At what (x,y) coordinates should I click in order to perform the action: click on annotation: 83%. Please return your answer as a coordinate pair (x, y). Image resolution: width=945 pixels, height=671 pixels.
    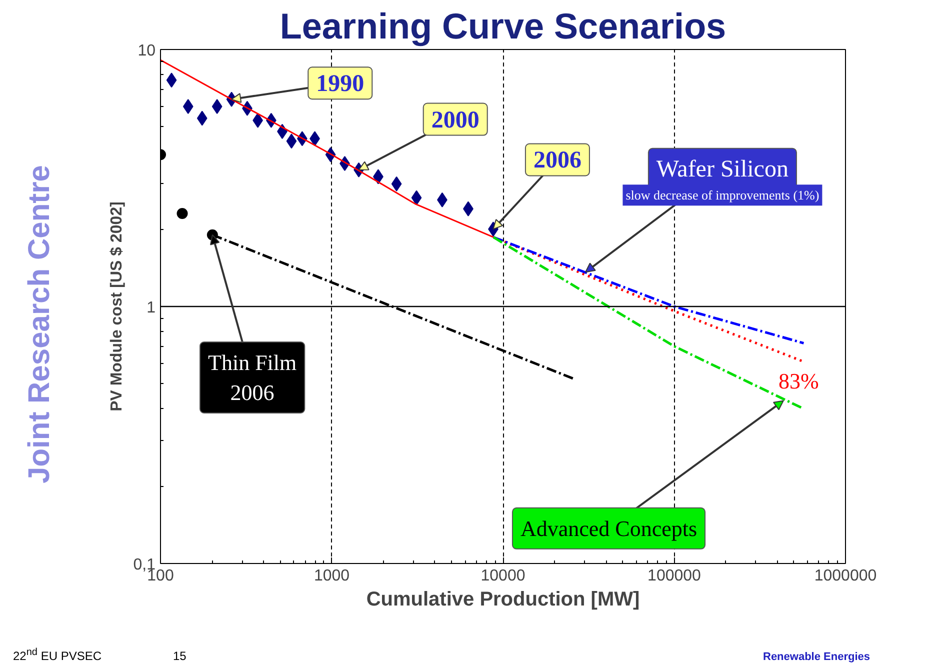
    Looking at the image, I should click on (798, 381).